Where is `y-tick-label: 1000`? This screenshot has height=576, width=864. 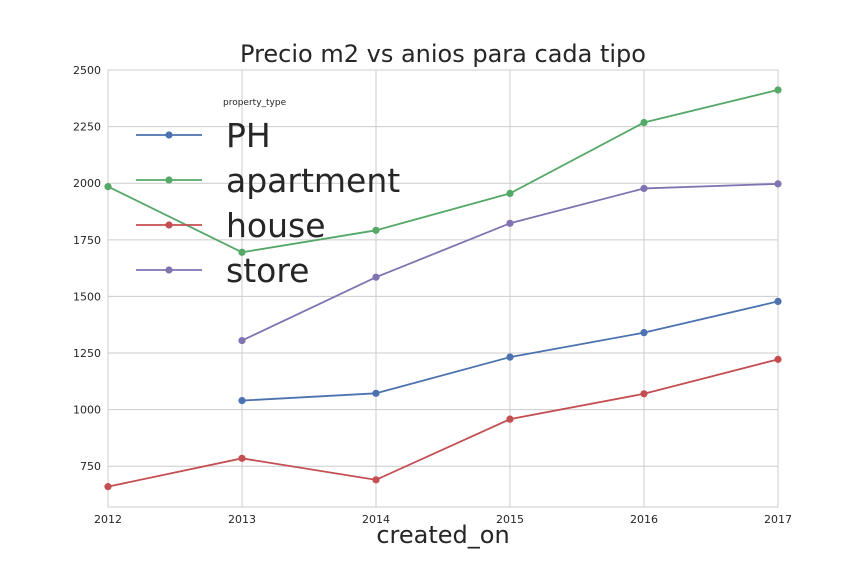
y-tick-label: 1000 is located at coordinates (87, 410).